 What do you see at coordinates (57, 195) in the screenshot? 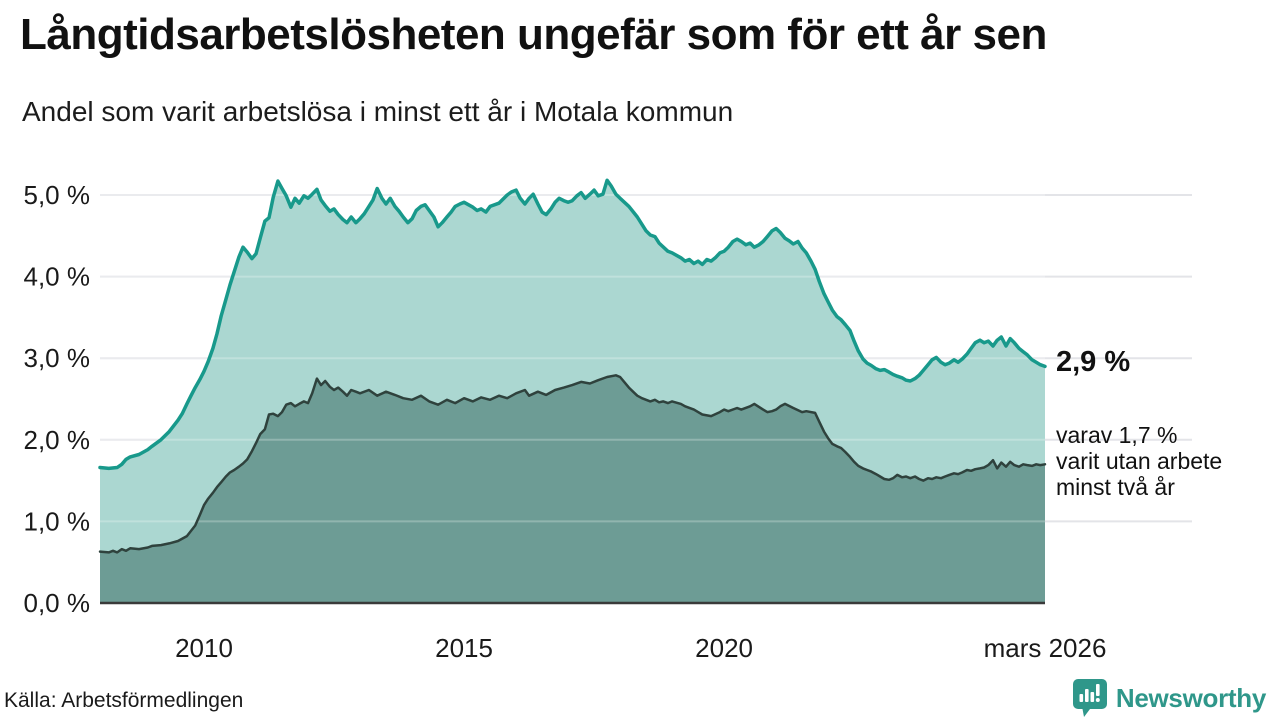
I see `y-tick-label: 5,0 %` at bounding box center [57, 195].